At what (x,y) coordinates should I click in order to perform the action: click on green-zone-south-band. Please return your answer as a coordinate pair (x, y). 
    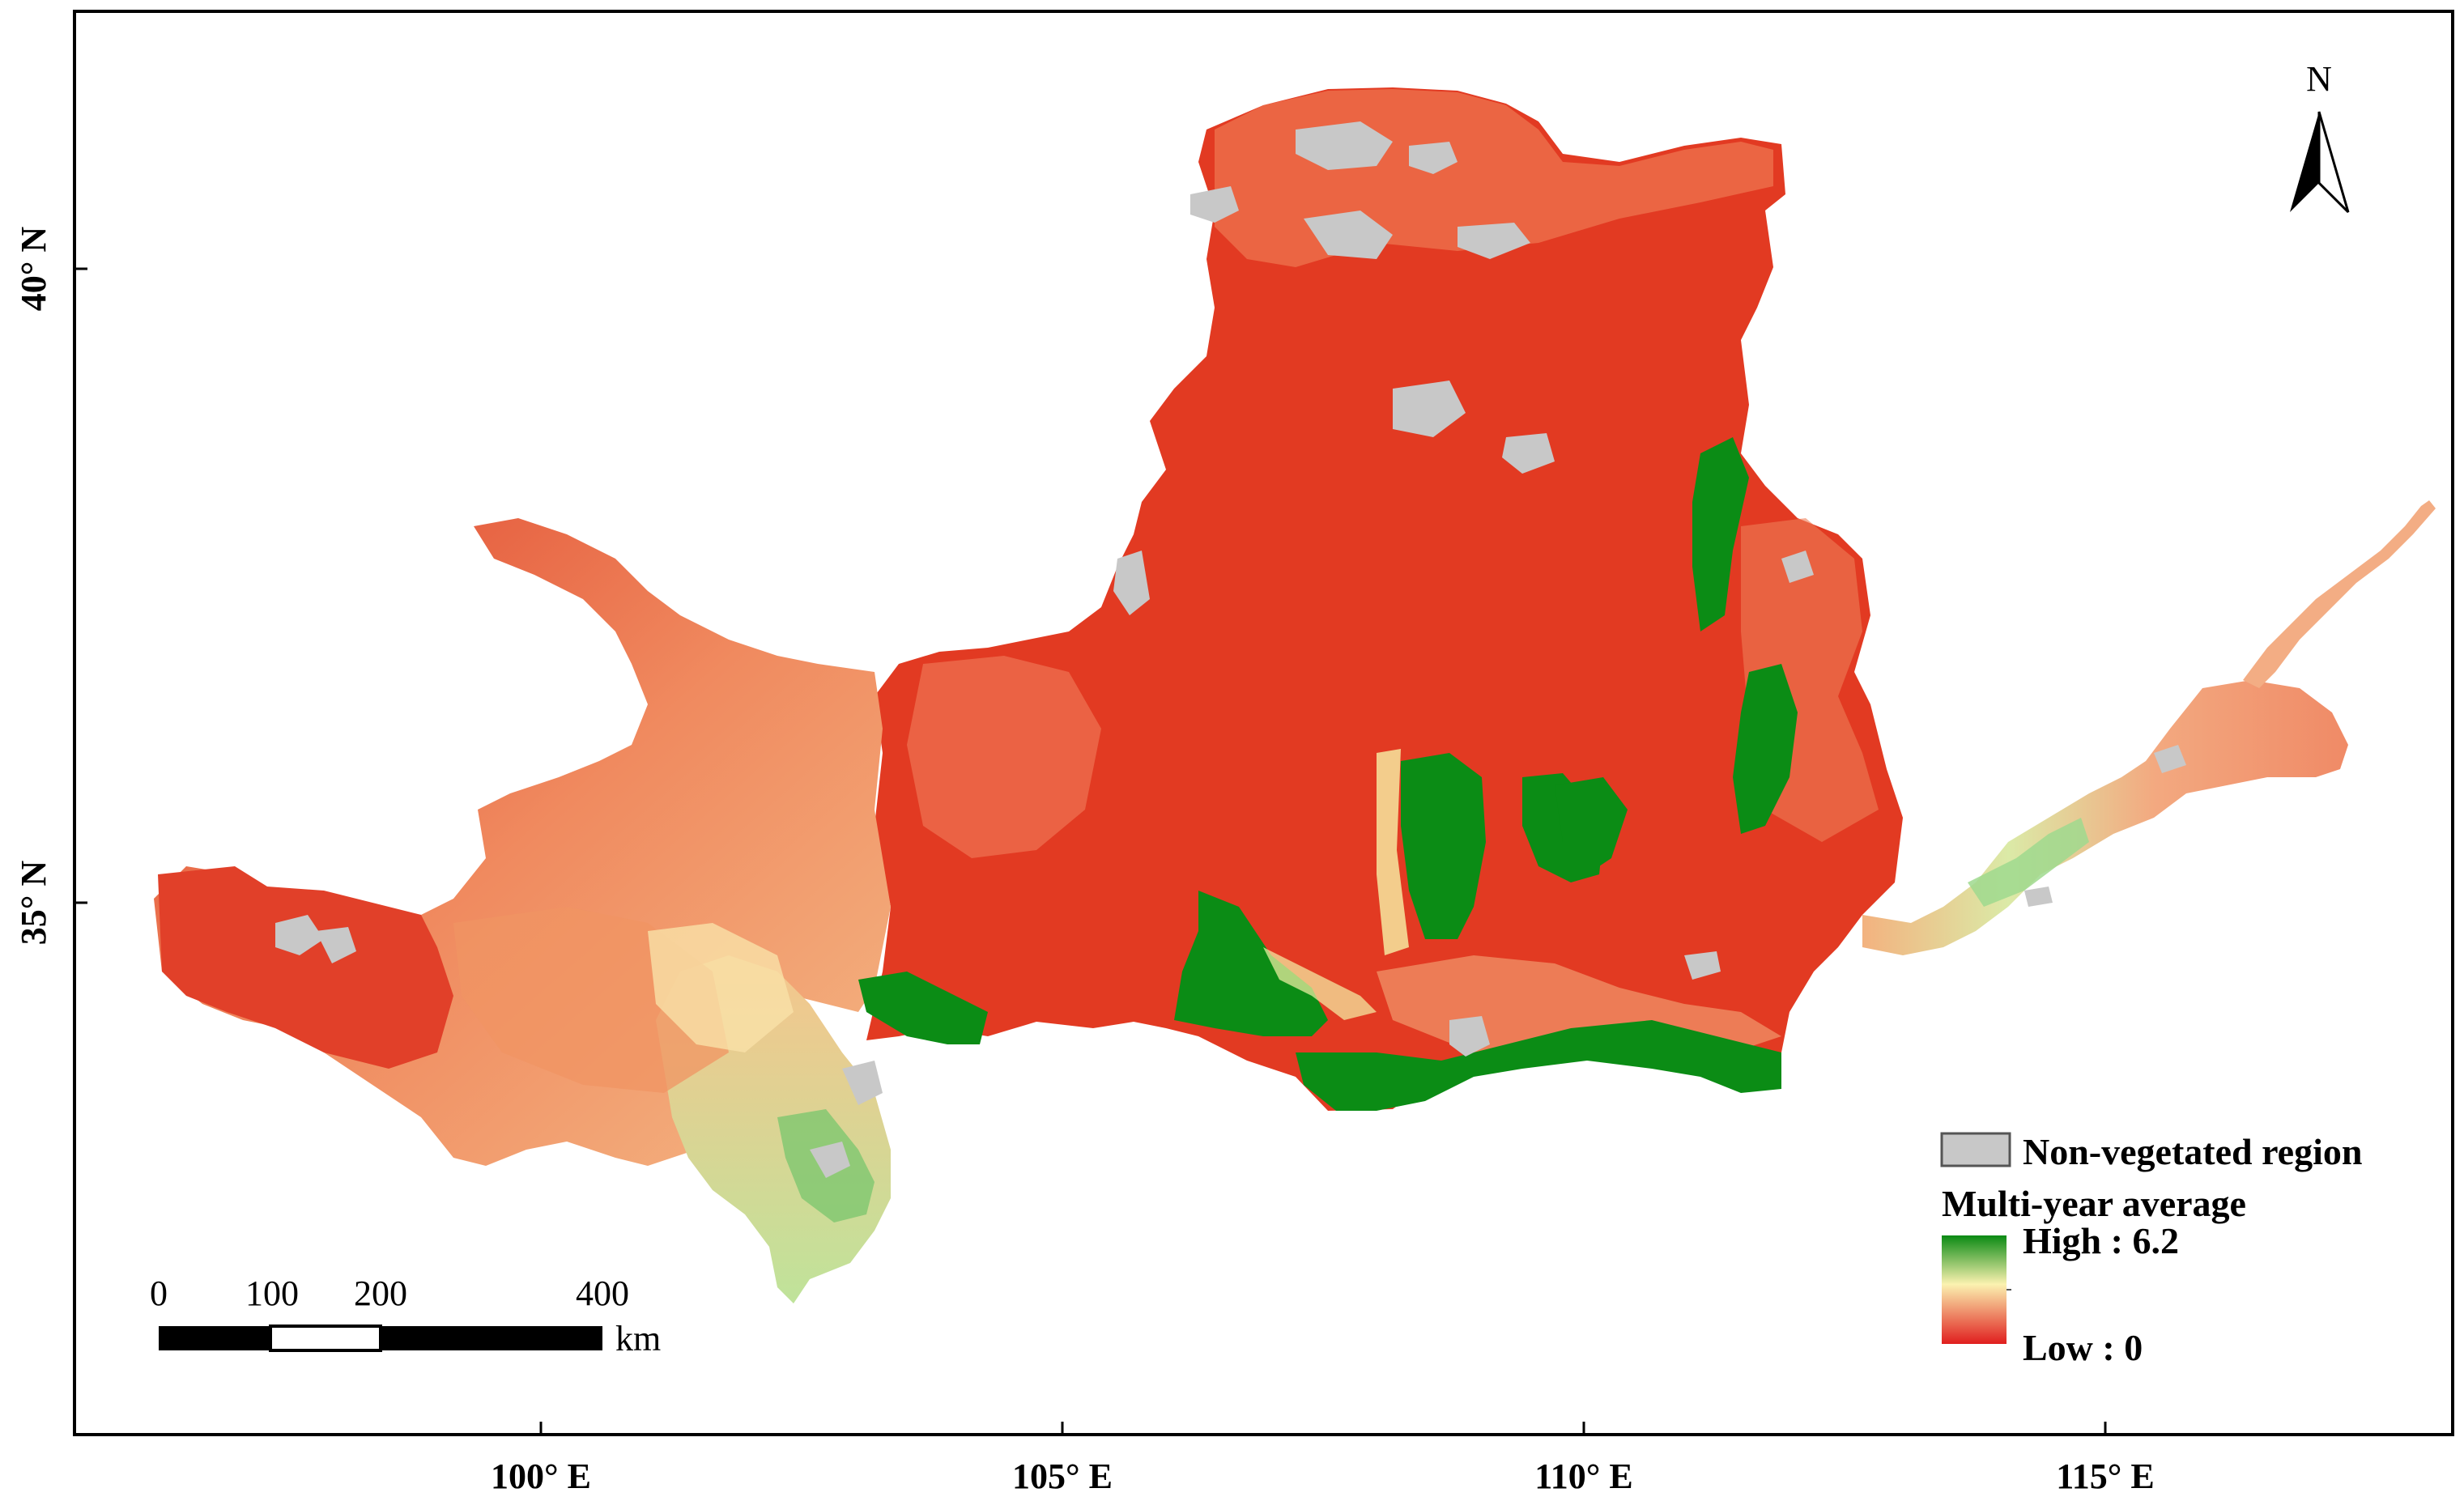
    Looking at the image, I should click on (1251, 963).